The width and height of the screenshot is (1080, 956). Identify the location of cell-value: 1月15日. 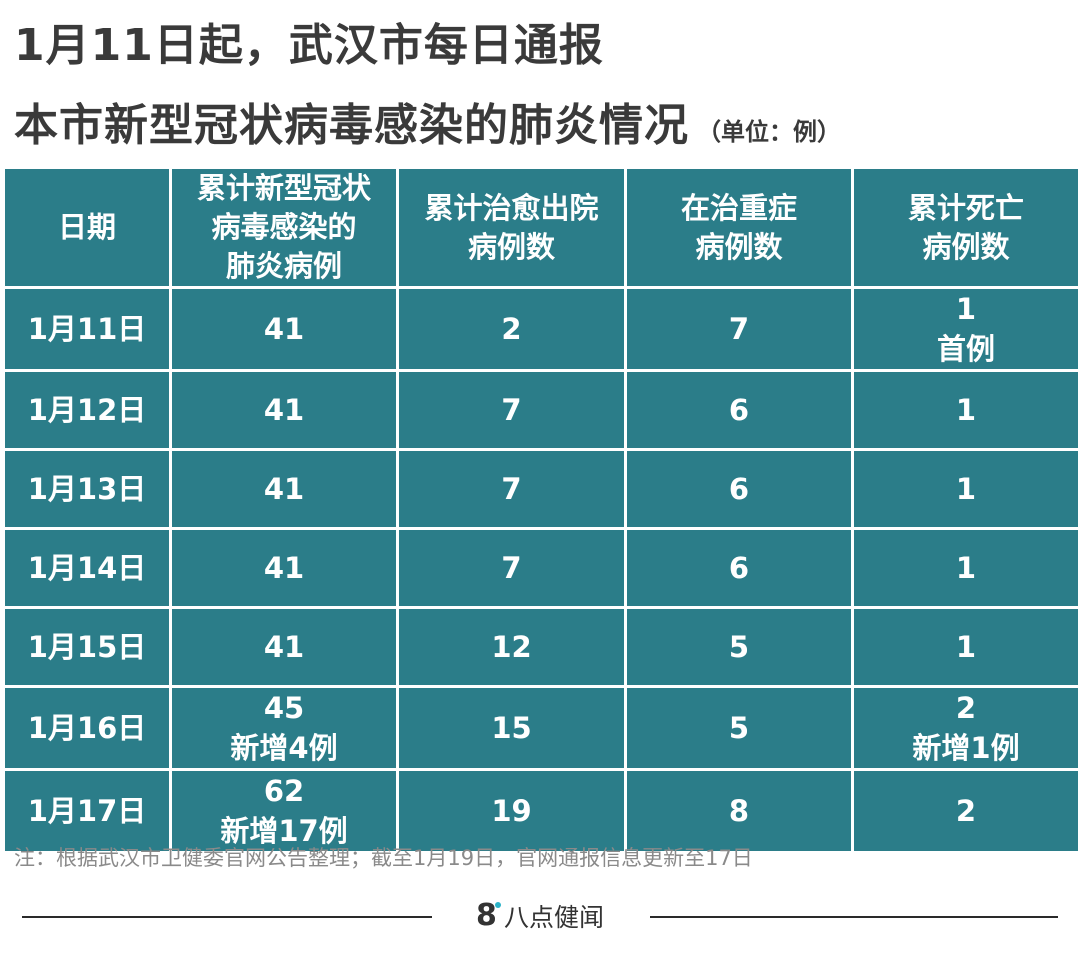
(87, 647).